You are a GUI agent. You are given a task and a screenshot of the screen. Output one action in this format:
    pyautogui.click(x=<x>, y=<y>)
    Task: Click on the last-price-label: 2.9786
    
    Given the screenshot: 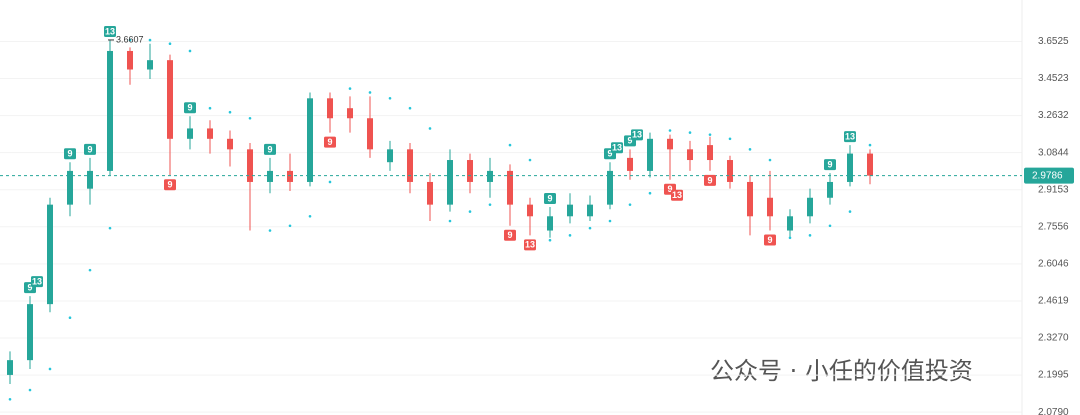 What is the action you would take?
    pyautogui.click(x=1047, y=175)
    